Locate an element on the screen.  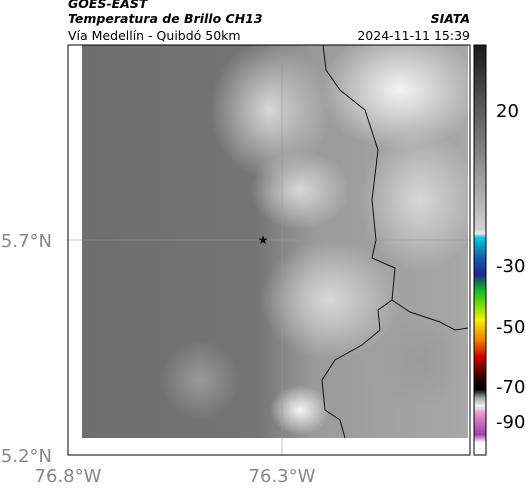
lon-tick-label: 76.8°W is located at coordinates (68, 476).